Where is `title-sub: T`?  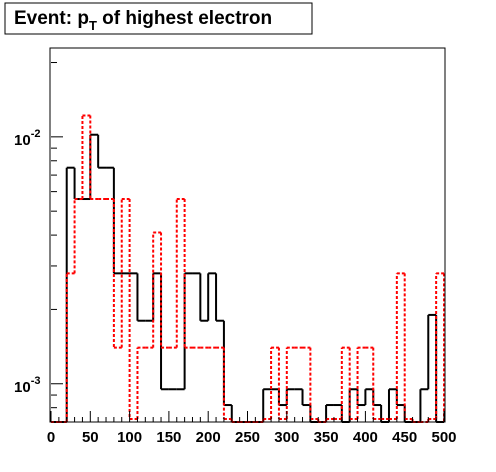 title-sub: T is located at coordinates (93, 25).